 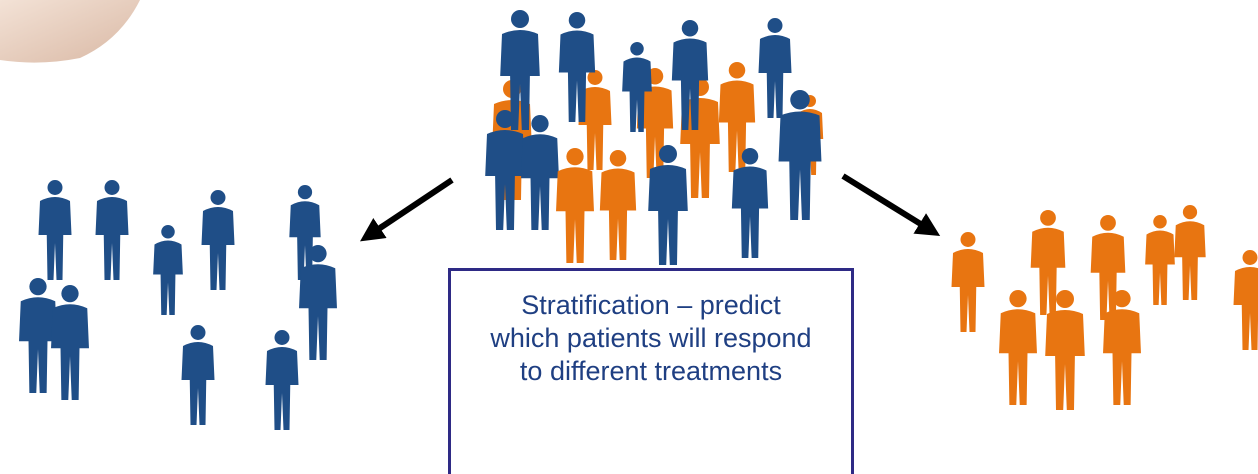 What do you see at coordinates (891, 205) in the screenshot?
I see `arrow-right` at bounding box center [891, 205].